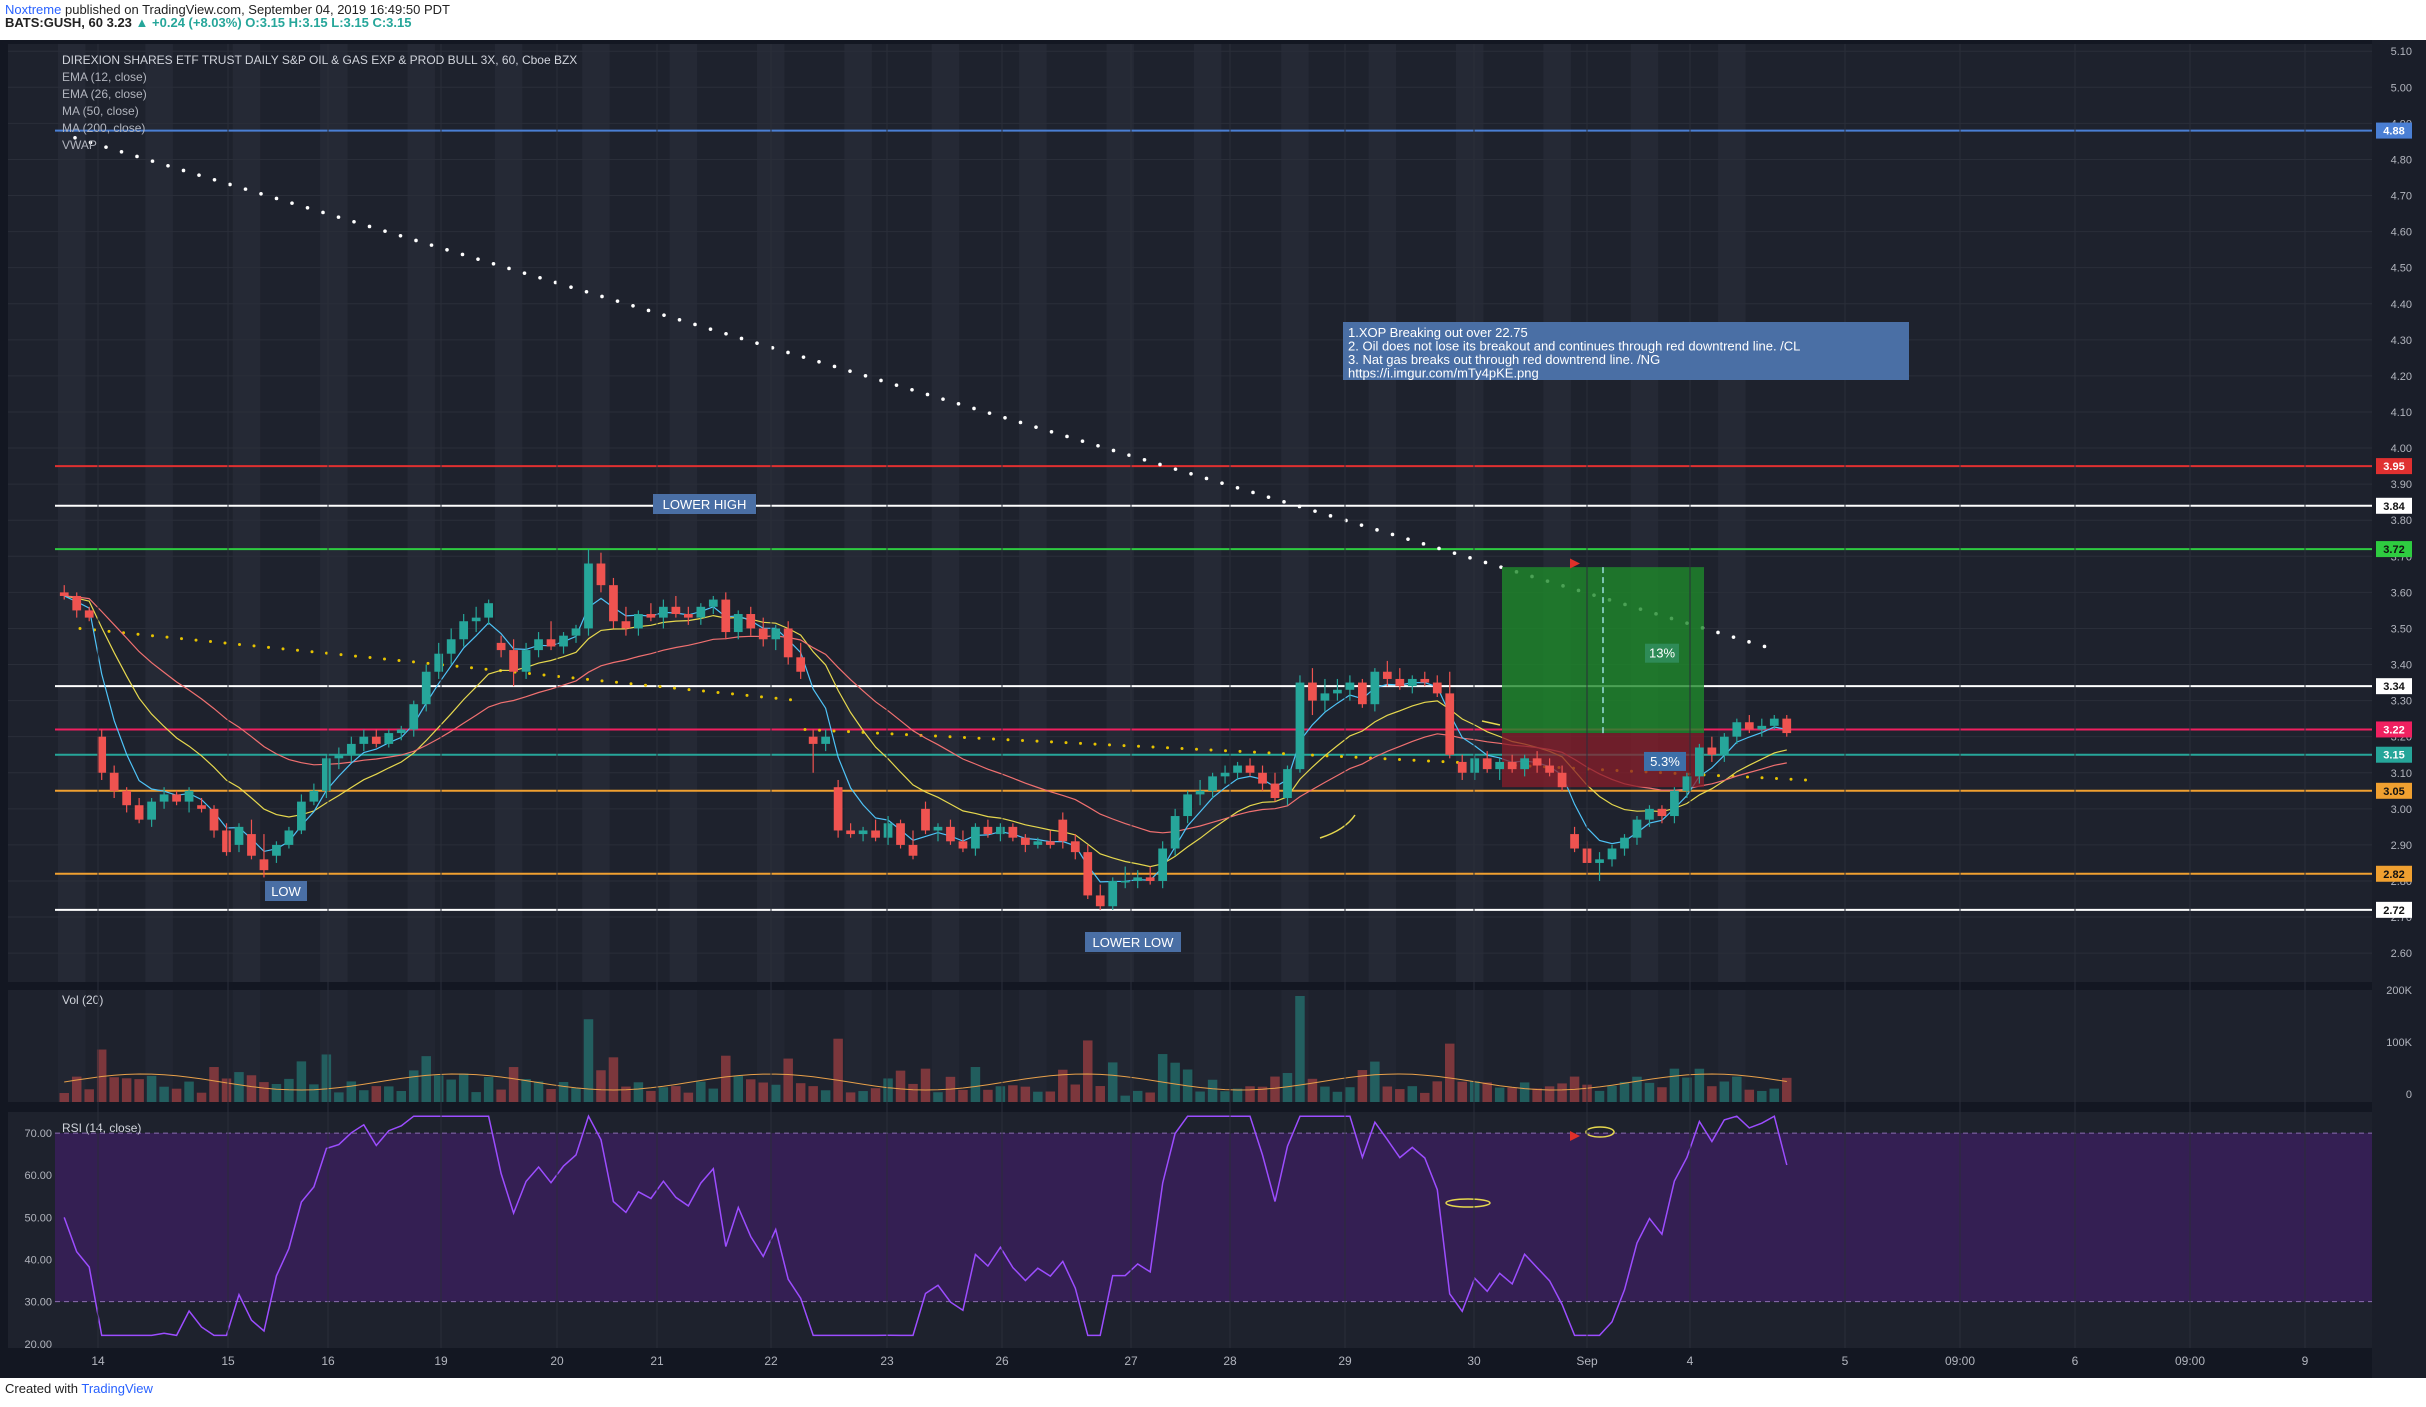 The width and height of the screenshot is (2426, 1407). What do you see at coordinates (2393, 911) in the screenshot?
I see `level-tag-label: 2.72` at bounding box center [2393, 911].